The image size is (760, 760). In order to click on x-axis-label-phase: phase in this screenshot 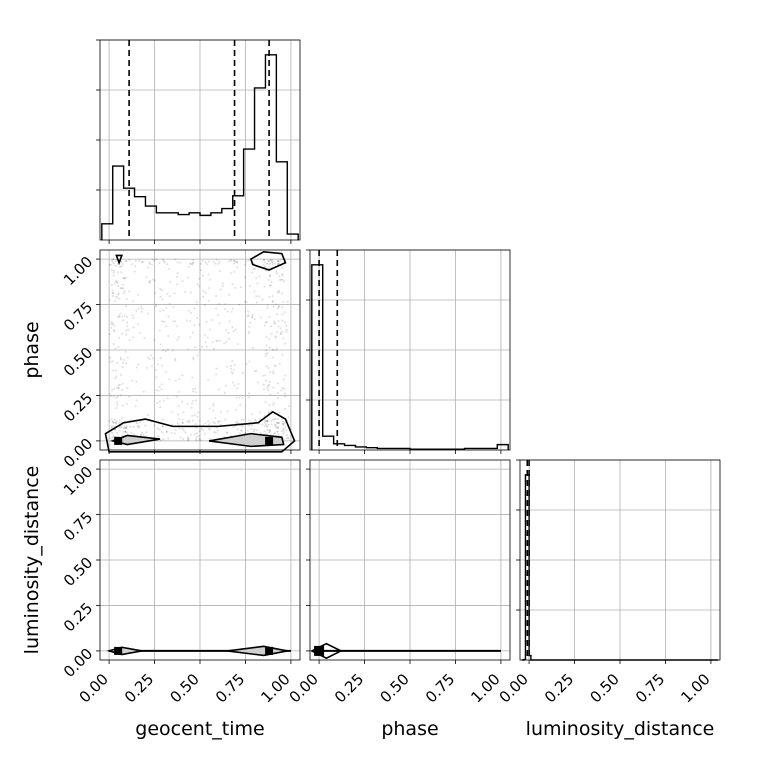, I will do `click(409, 729)`.